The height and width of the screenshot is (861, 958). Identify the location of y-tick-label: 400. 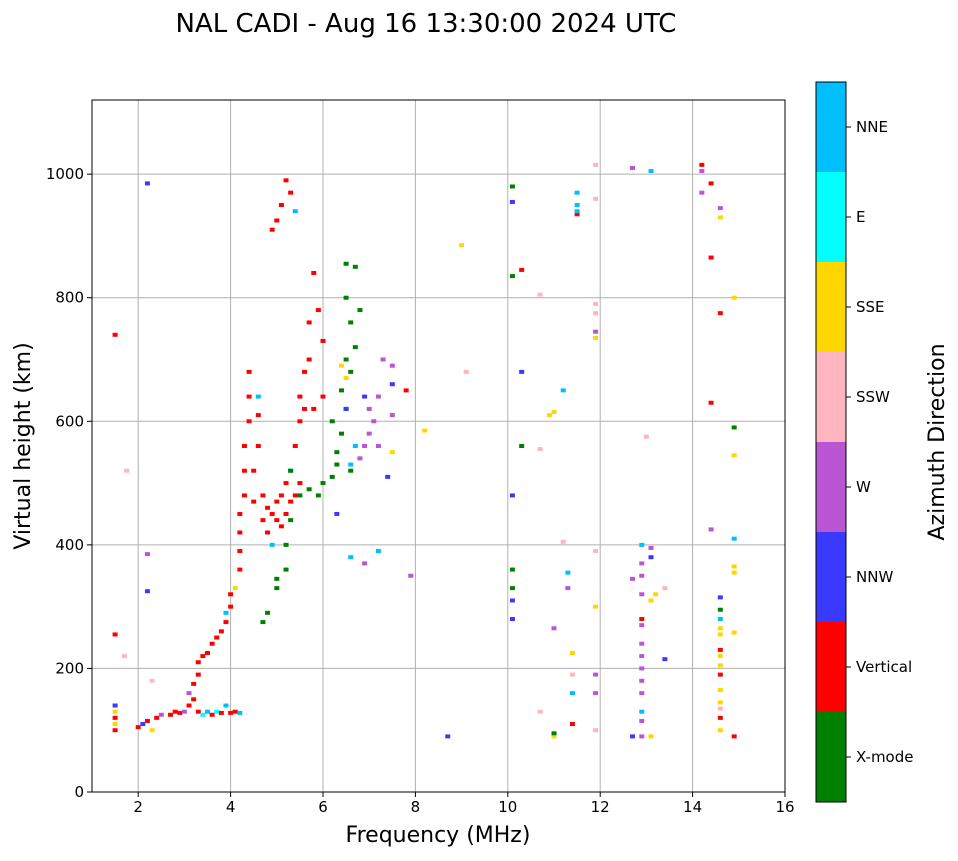
(69, 545).